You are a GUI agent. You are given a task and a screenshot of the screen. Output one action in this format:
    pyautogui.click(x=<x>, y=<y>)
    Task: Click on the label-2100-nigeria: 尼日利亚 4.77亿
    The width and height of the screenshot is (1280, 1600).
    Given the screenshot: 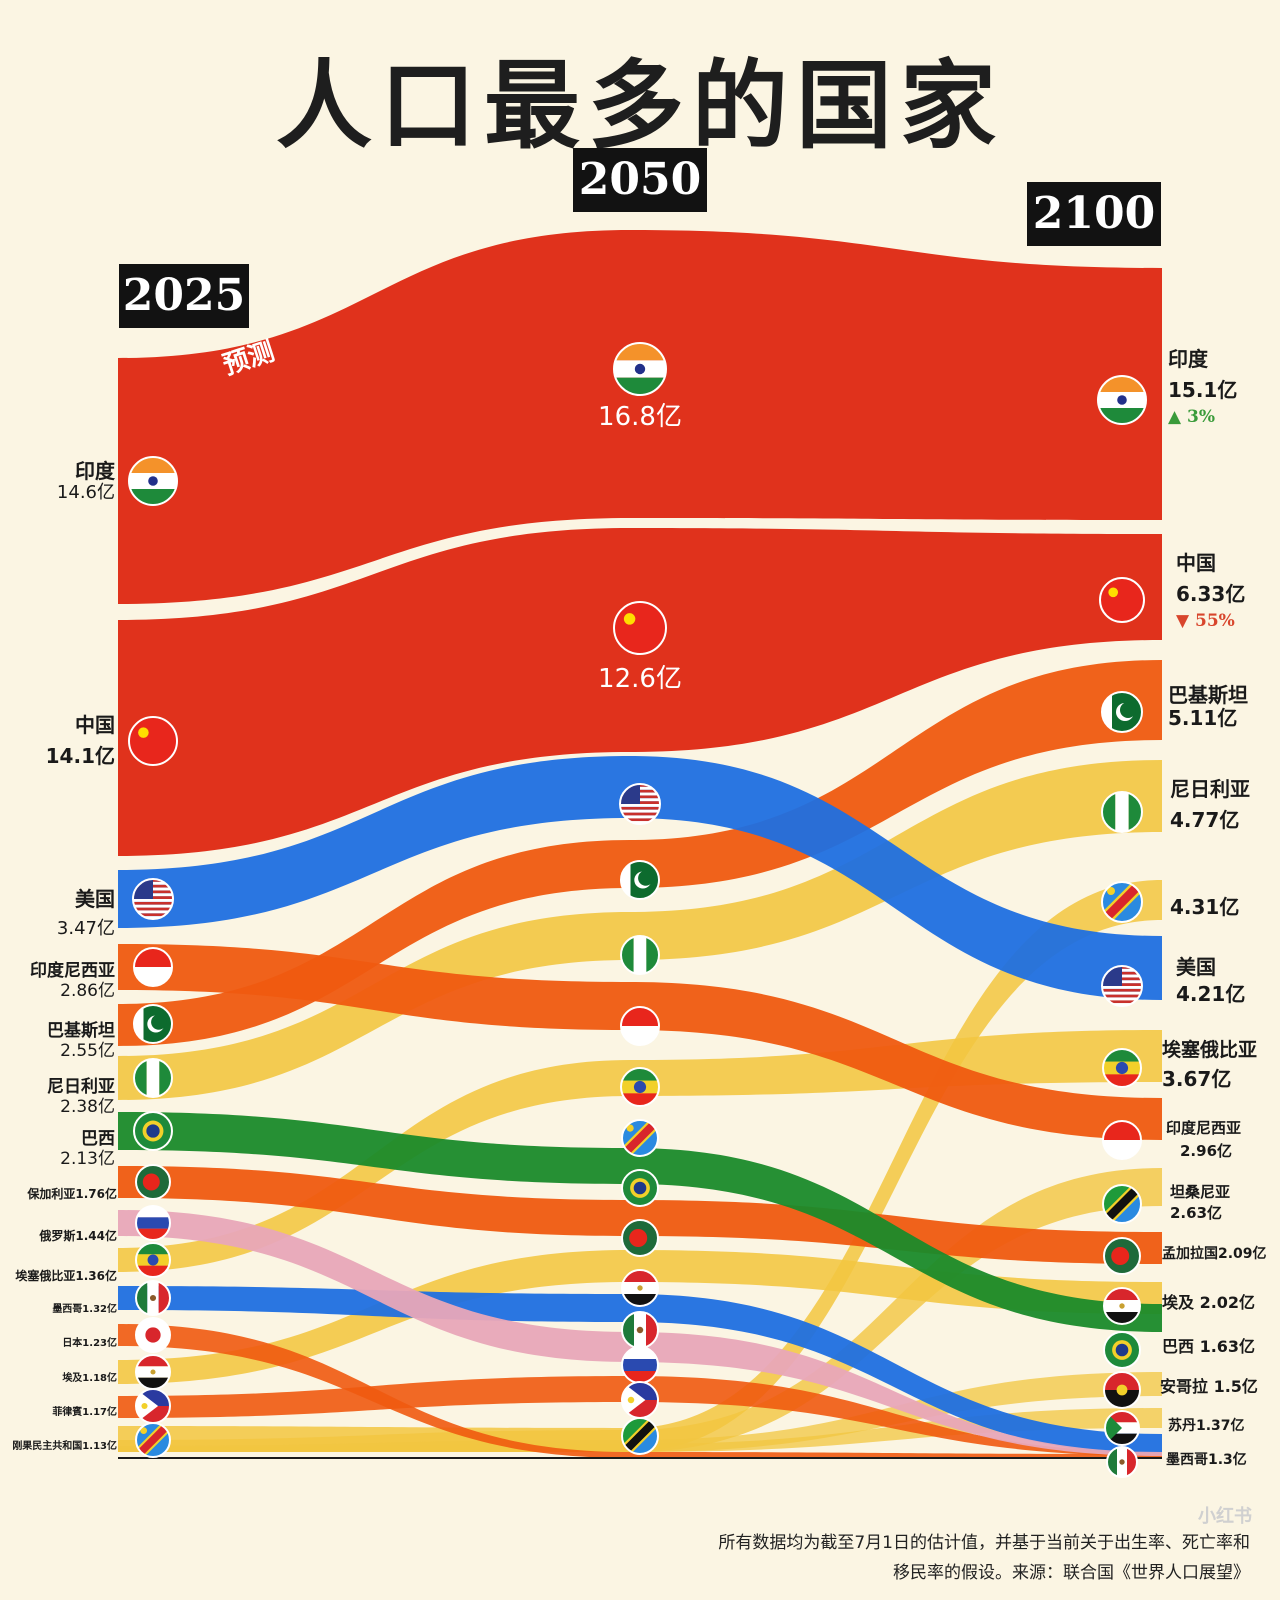 What is the action you would take?
    pyautogui.click(x=1224, y=805)
    